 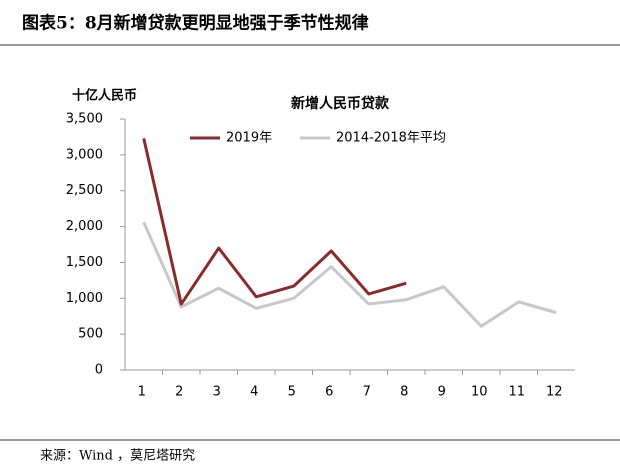 What do you see at coordinates (479, 392) in the screenshot?
I see `x-tick-label: 10` at bounding box center [479, 392].